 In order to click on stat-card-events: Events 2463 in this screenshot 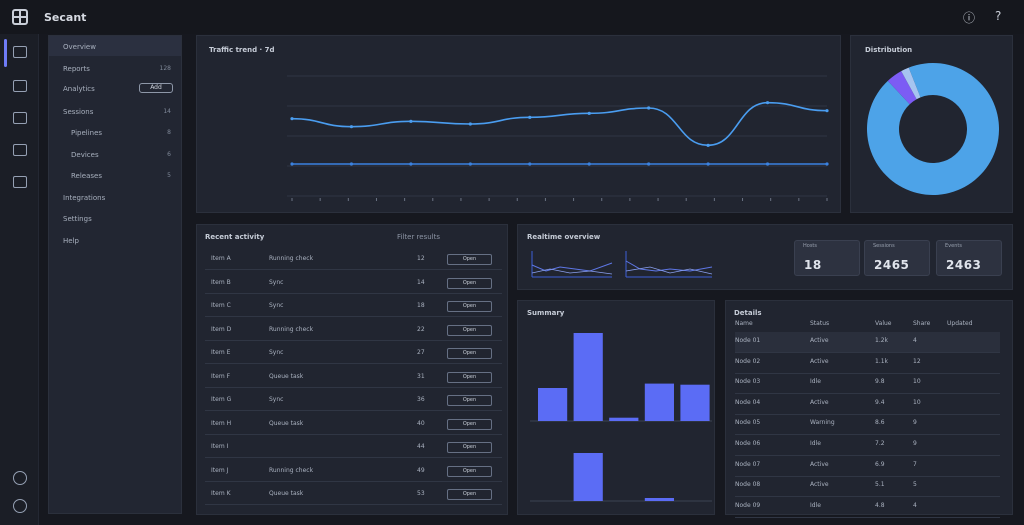, I will do `click(969, 258)`.